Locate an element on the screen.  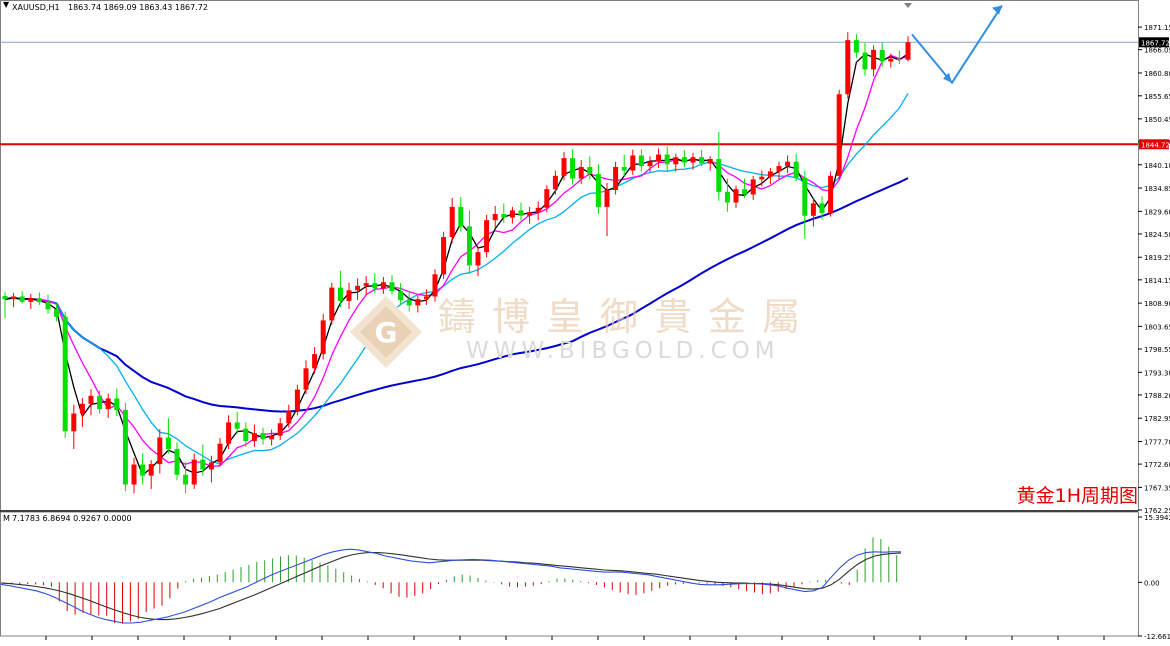
y-tick-label: 1808.90 is located at coordinates (1157, 304).